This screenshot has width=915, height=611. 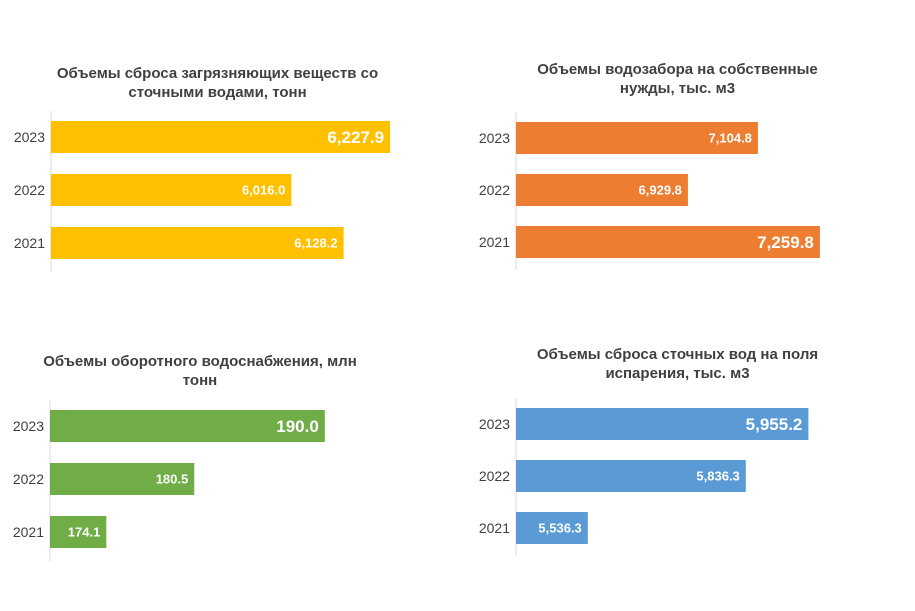 I want to click on value-label-2021: 174.1, so click(x=84, y=532).